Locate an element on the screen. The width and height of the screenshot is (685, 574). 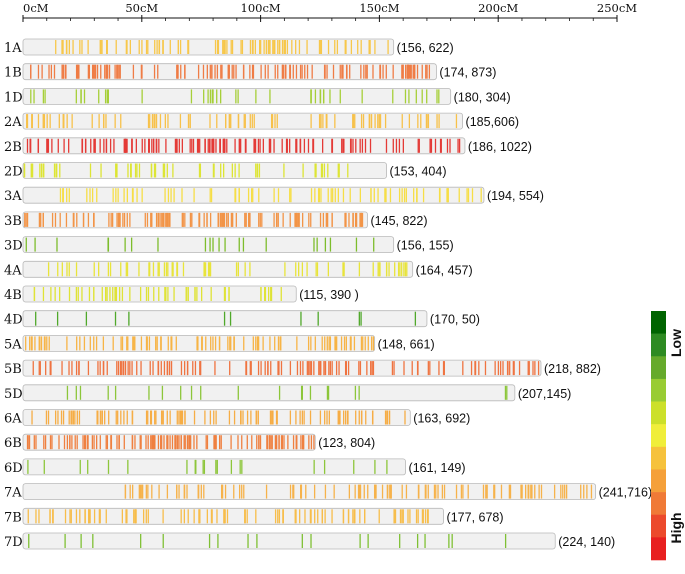
chromosome-row-2d: 2D (153, 404) is located at coordinates (225, 171).